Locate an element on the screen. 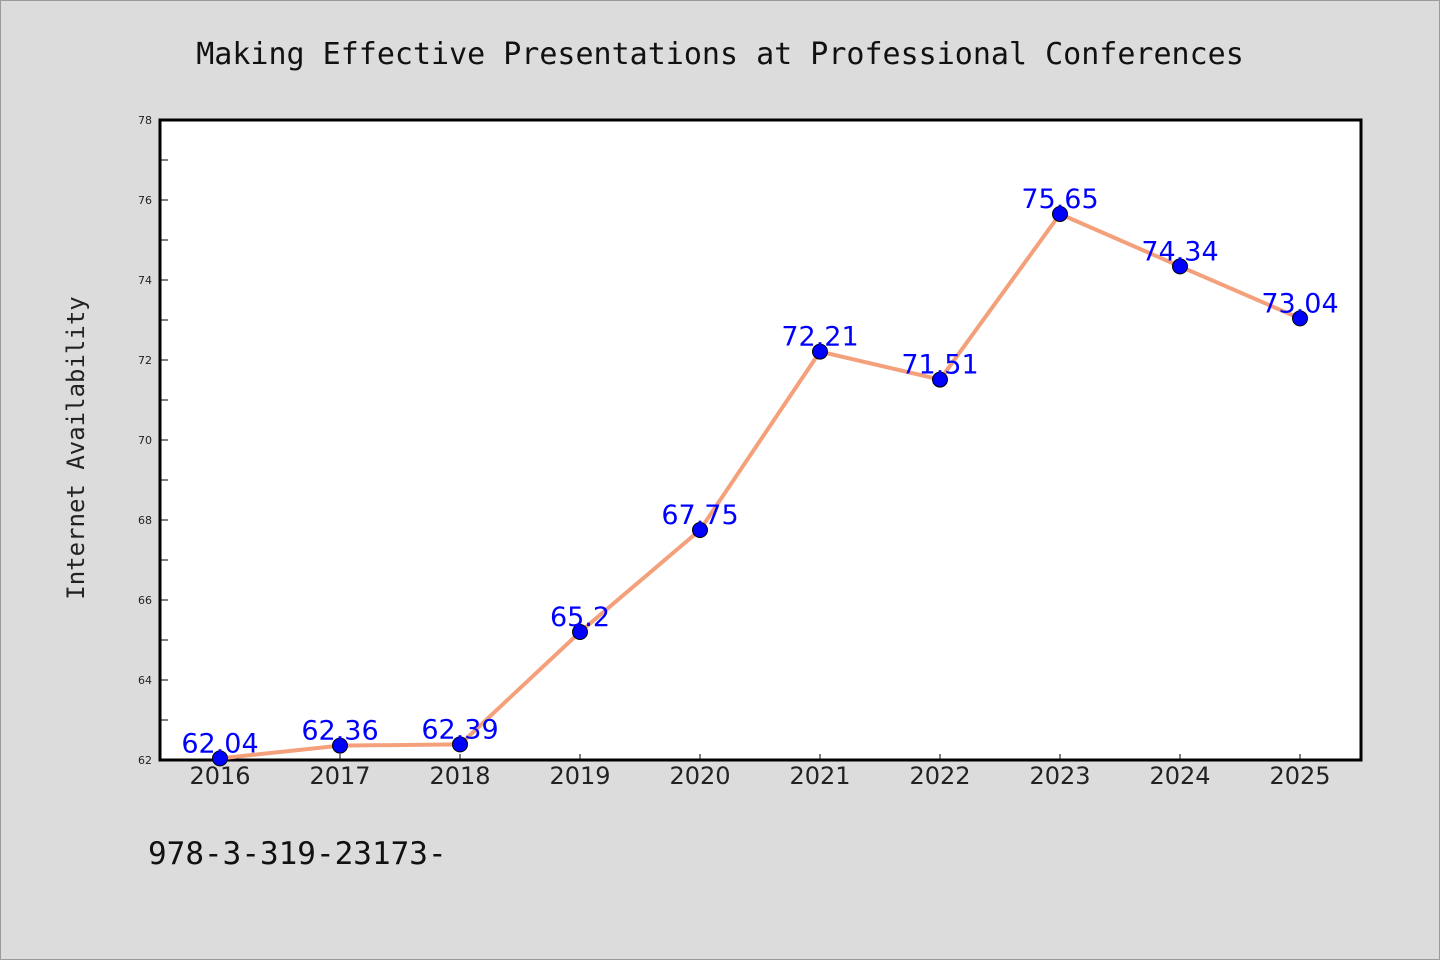 The width and height of the screenshot is (1440, 960). data-label: 62.04 is located at coordinates (219, 743).